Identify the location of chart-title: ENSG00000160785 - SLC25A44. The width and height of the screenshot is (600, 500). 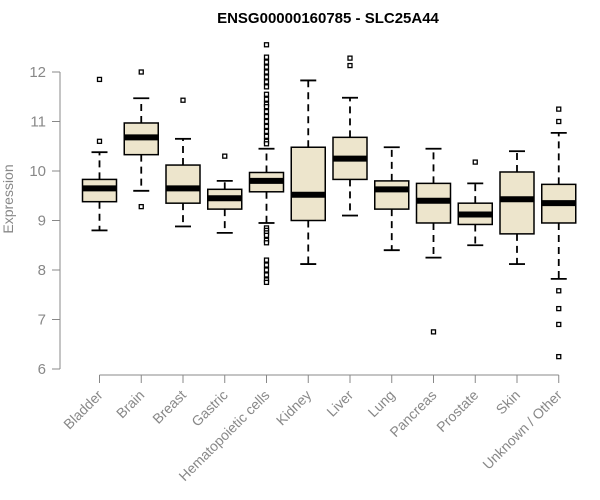
(328, 18).